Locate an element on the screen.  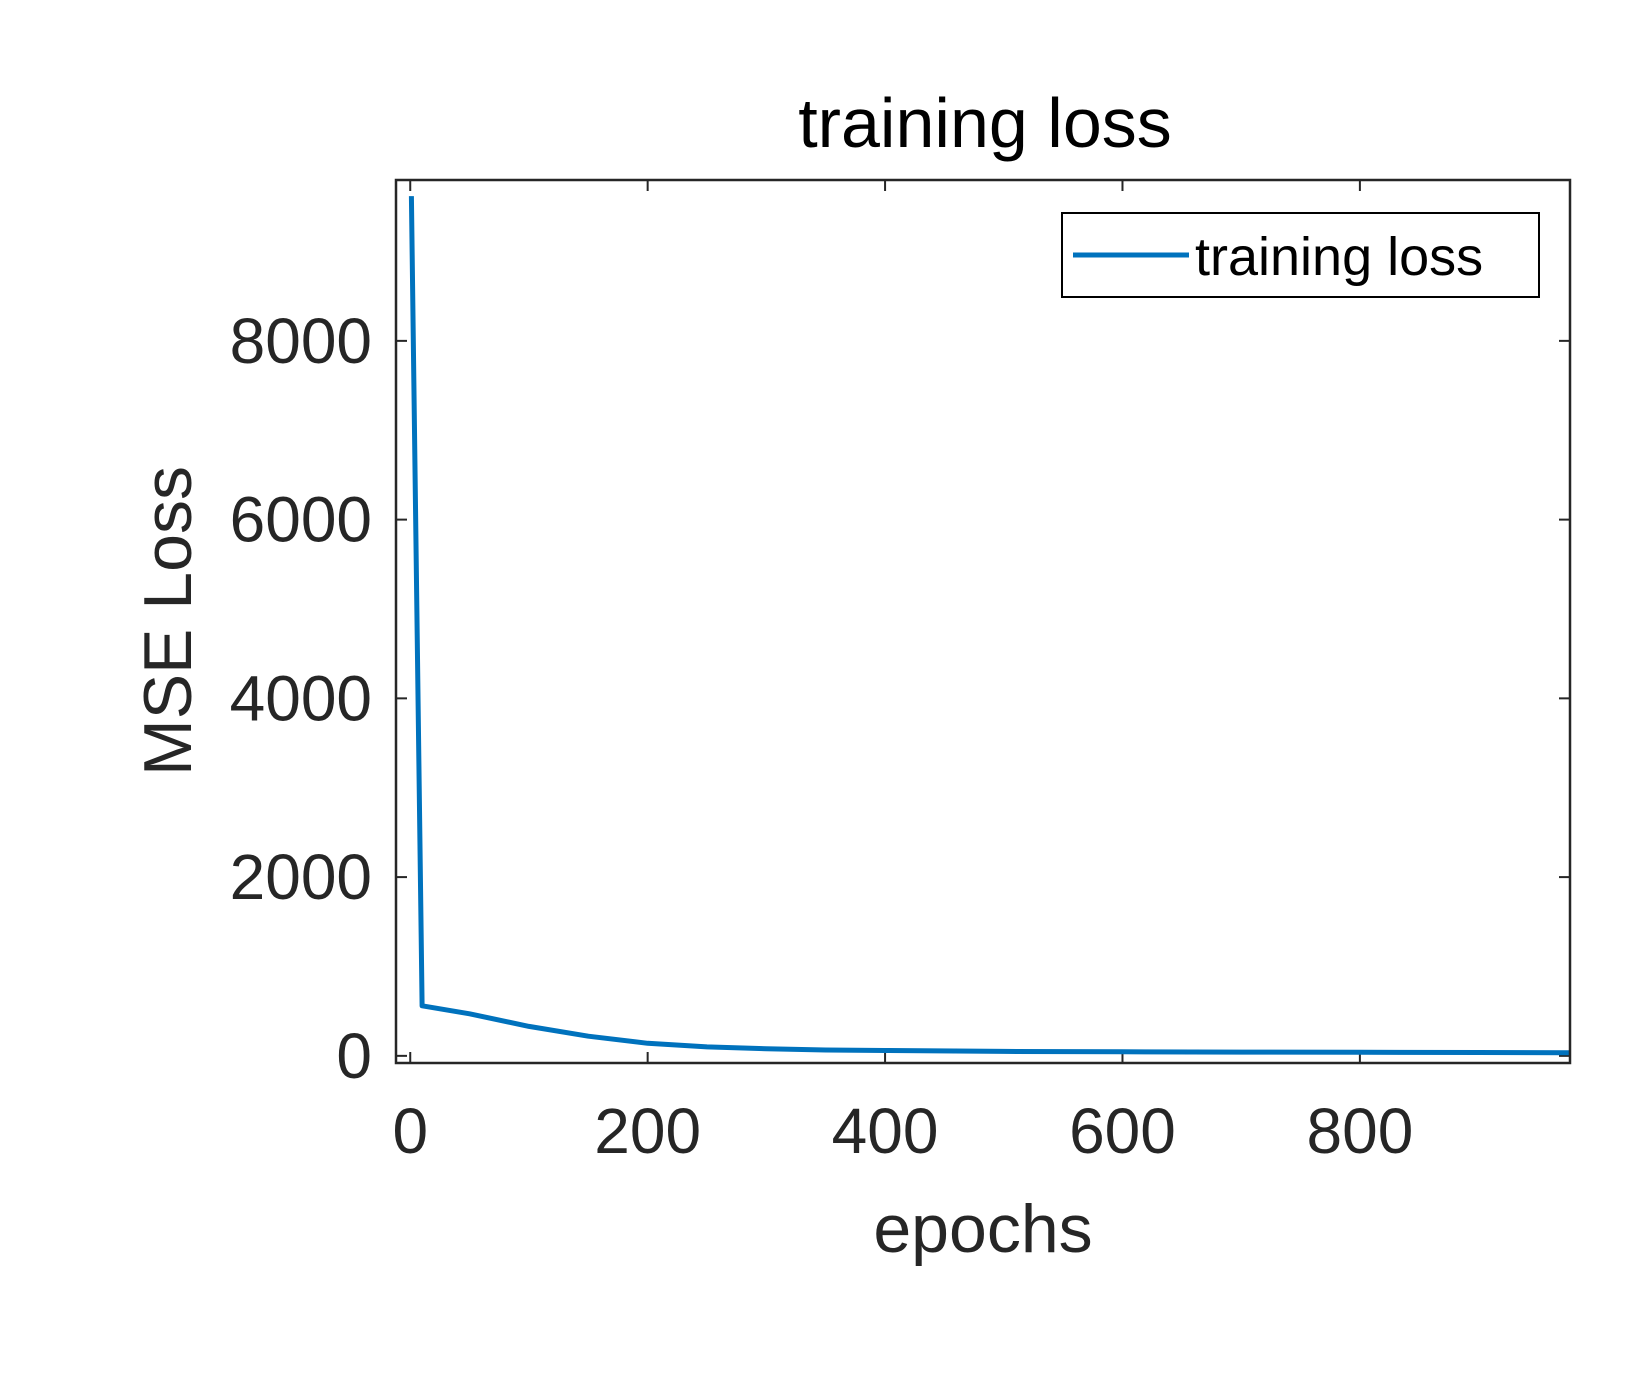
x-axis-label: epochs is located at coordinates (982, 1229).